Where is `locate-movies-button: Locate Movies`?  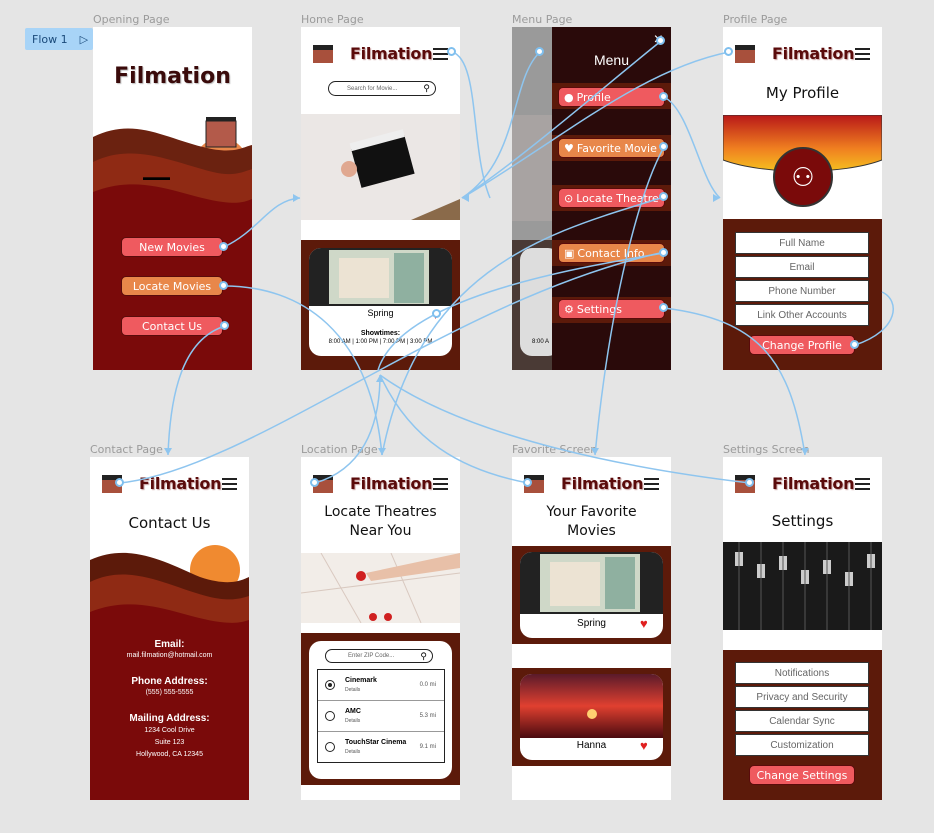
locate-movies-button: Locate Movies is located at coordinates (172, 286).